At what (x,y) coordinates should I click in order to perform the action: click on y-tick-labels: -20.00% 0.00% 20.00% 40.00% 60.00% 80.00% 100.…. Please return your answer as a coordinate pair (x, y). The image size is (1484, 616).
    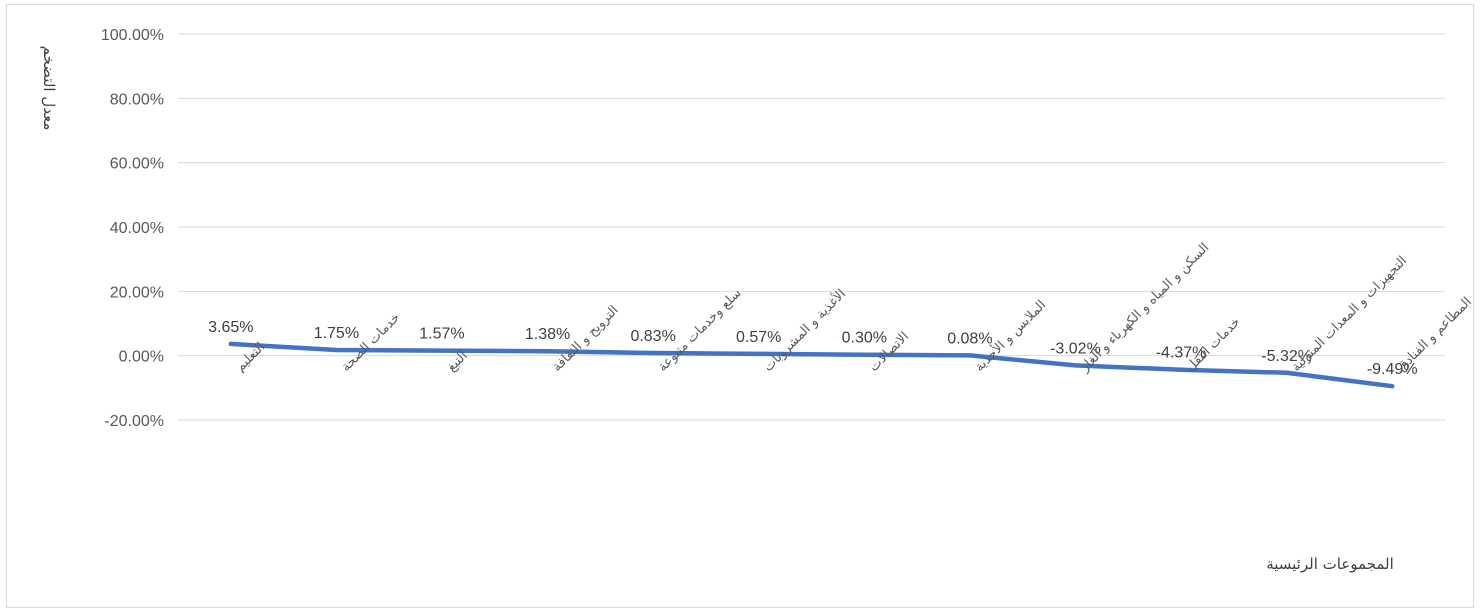
    Looking at the image, I should click on (132, 228).